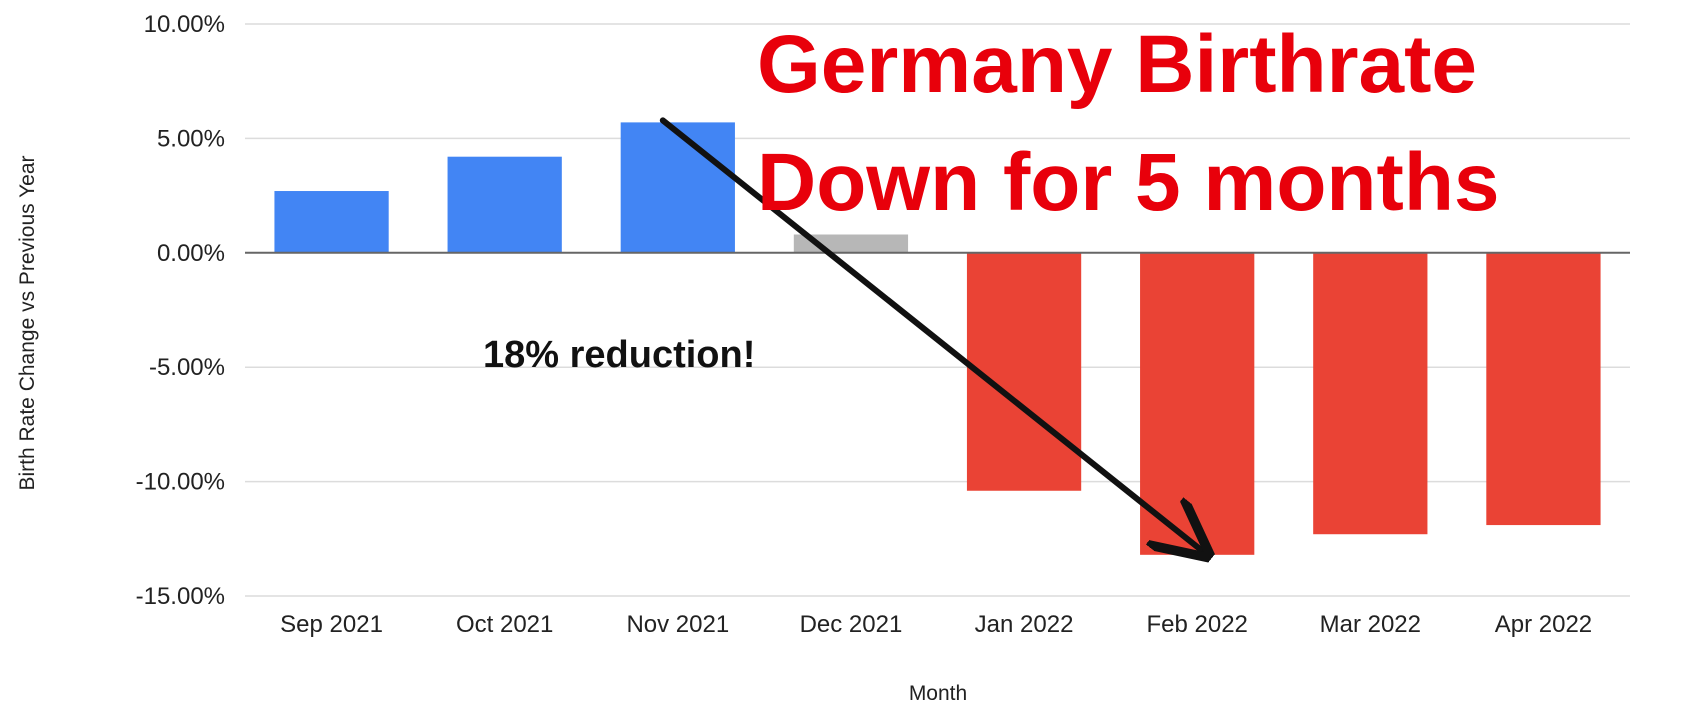  I want to click on x-tick-label: Jan 2022, so click(1024, 624).